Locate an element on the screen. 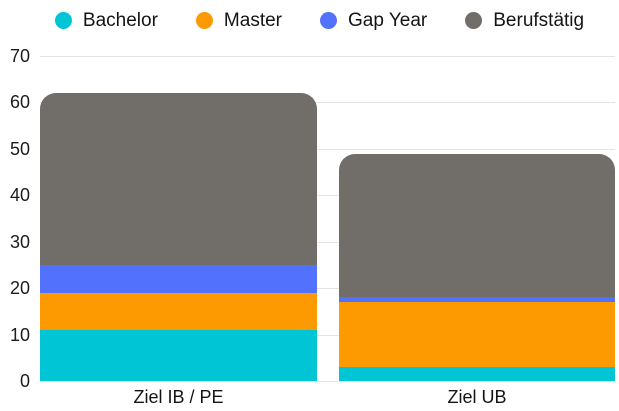 The height and width of the screenshot is (411, 619). x-label-ziel-ib-pe: Ziel IB / PE is located at coordinates (178, 397).